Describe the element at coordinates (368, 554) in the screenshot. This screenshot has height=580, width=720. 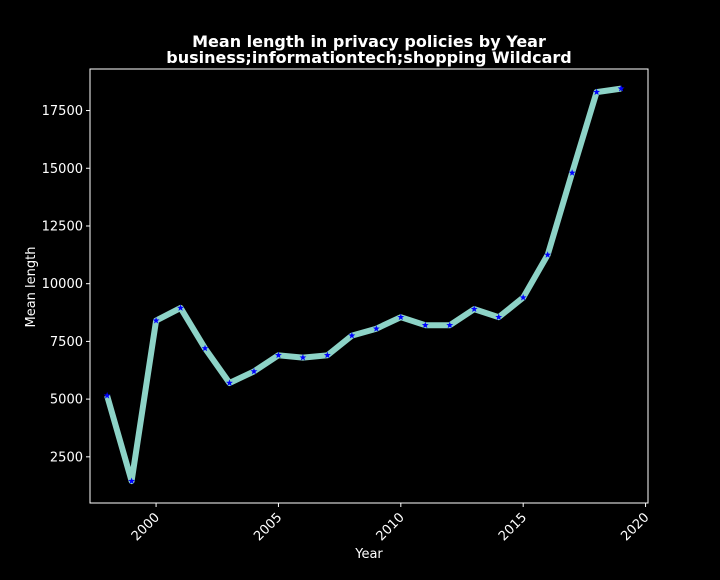
I see `x-axis-label: Year` at that location.